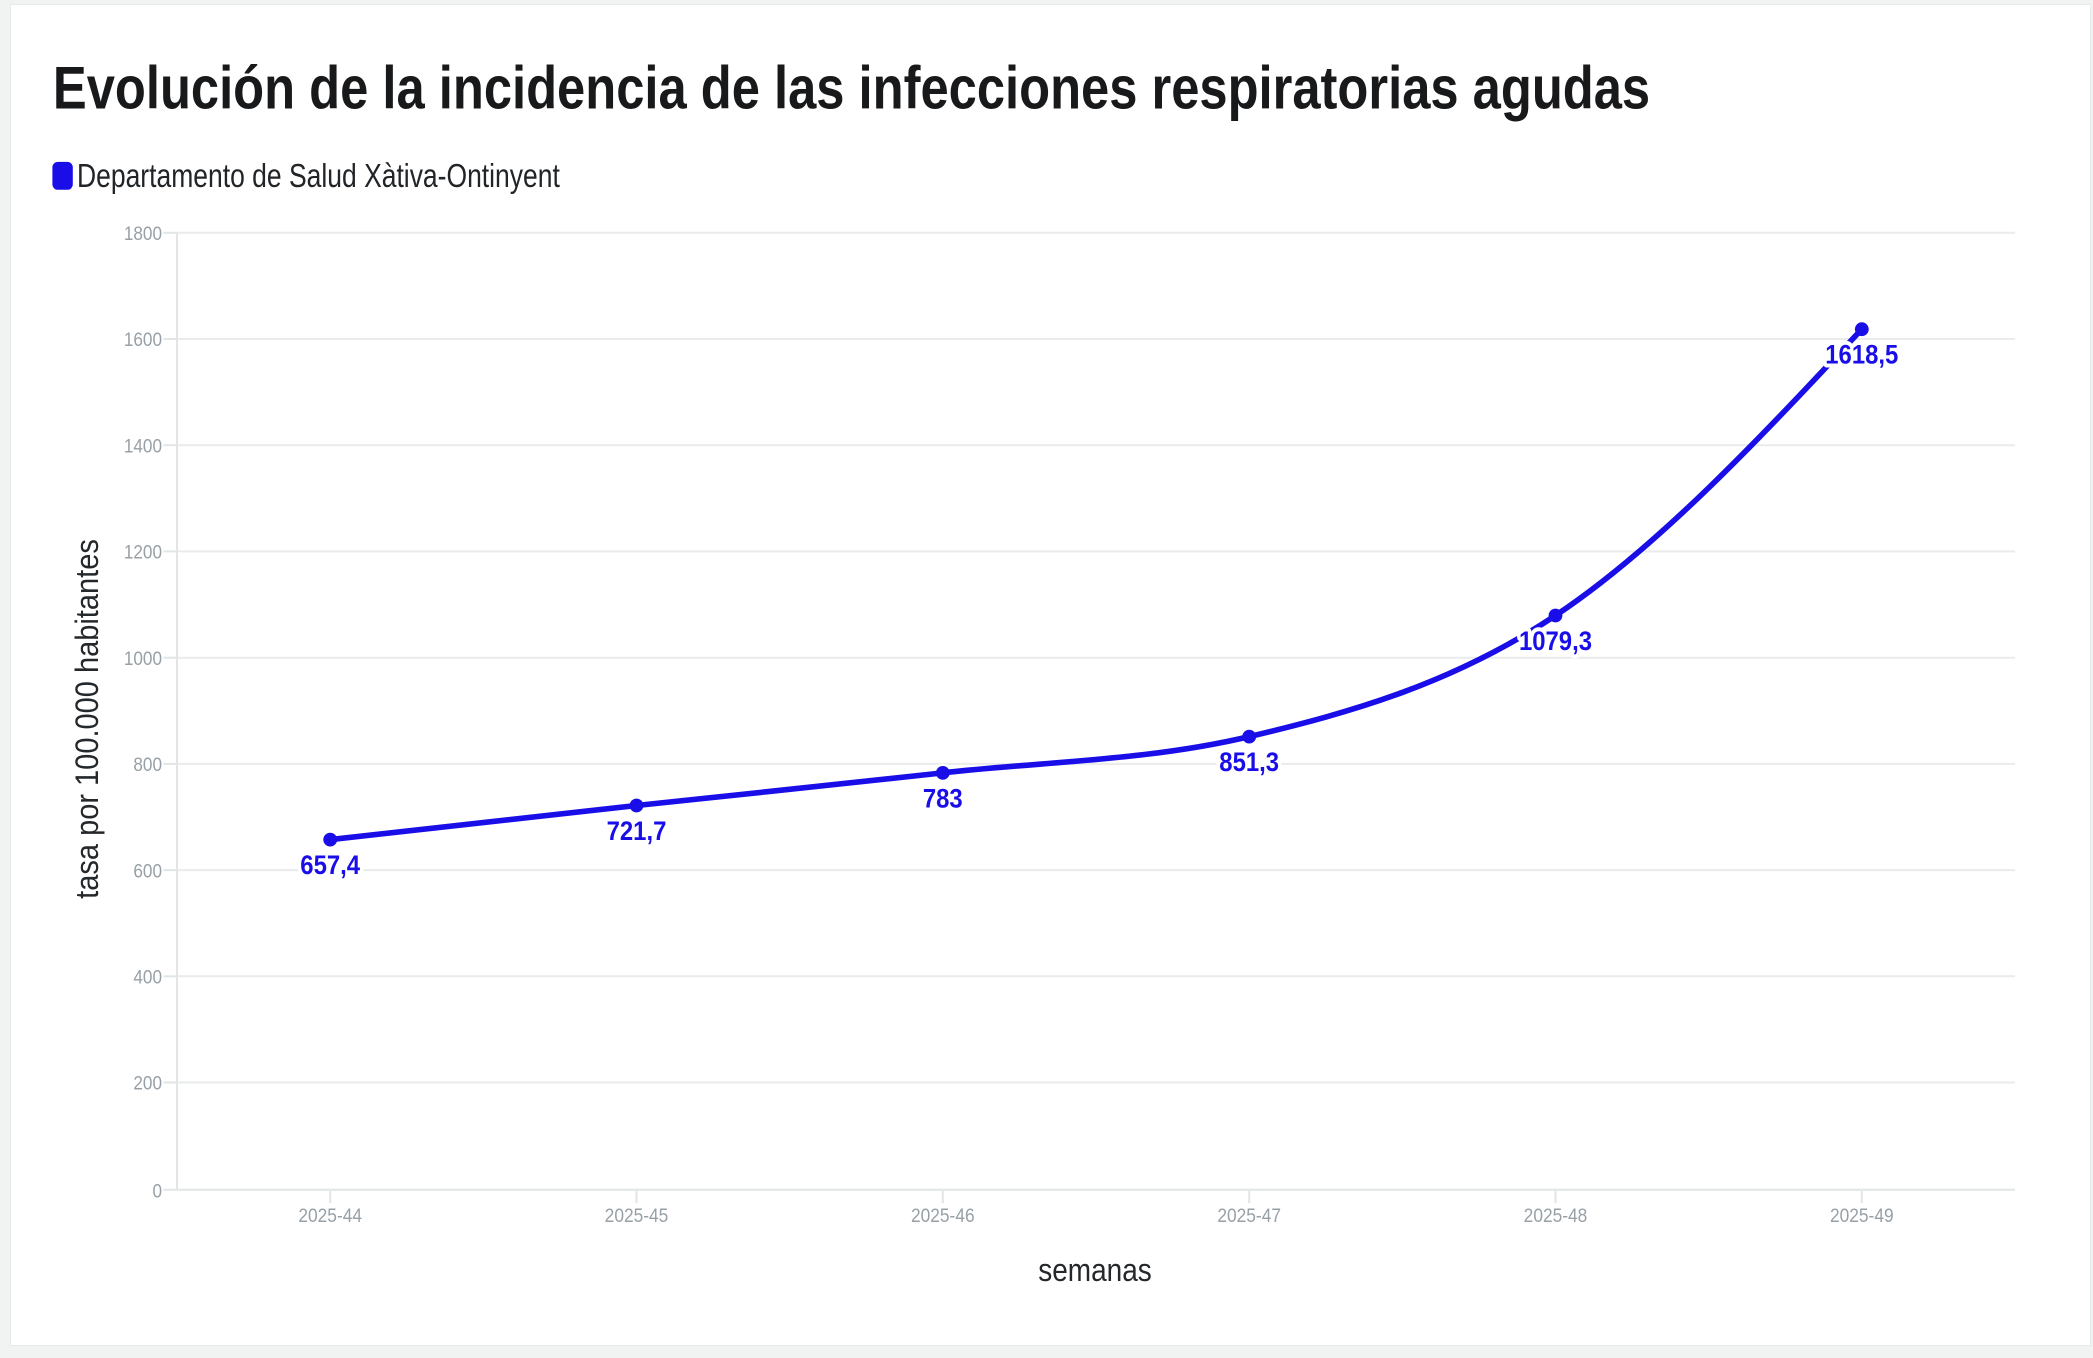 This screenshot has width=2093, height=1358. Describe the element at coordinates (1095, 1270) in the screenshot. I see `svg-text: semanas` at that location.